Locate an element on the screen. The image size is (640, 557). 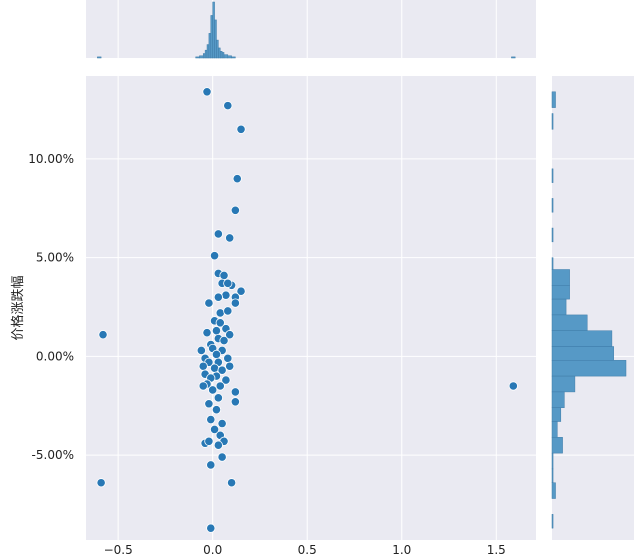
top-marginal-histogram is located at coordinates (306, 30).